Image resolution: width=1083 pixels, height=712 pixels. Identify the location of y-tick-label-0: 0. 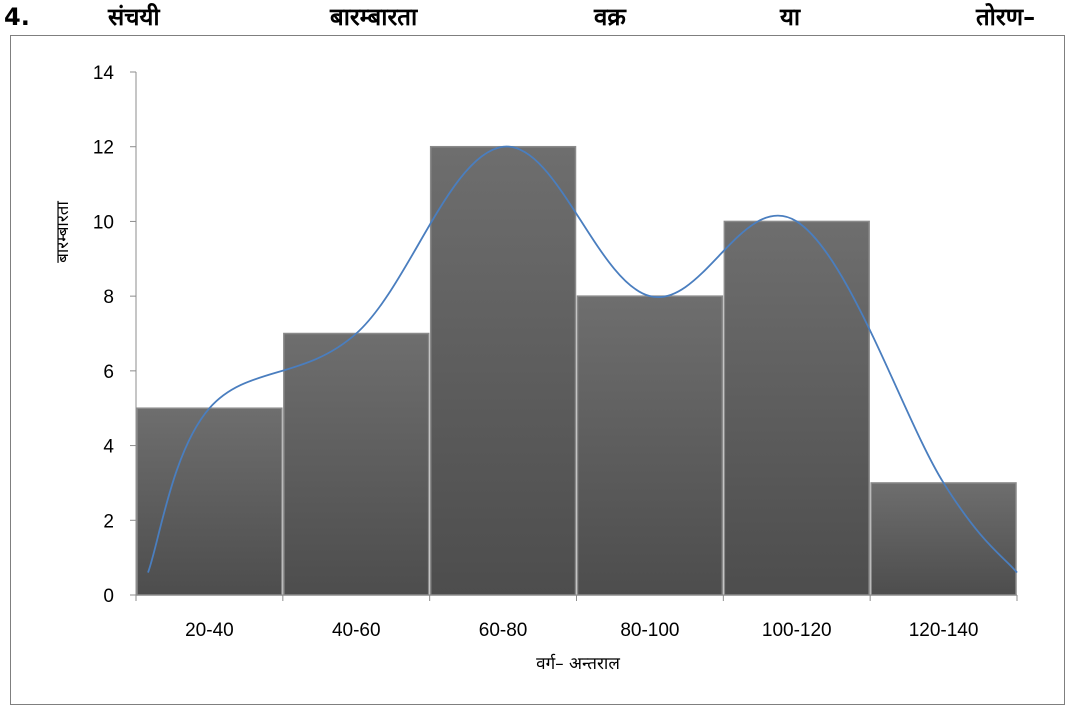
(108, 596).